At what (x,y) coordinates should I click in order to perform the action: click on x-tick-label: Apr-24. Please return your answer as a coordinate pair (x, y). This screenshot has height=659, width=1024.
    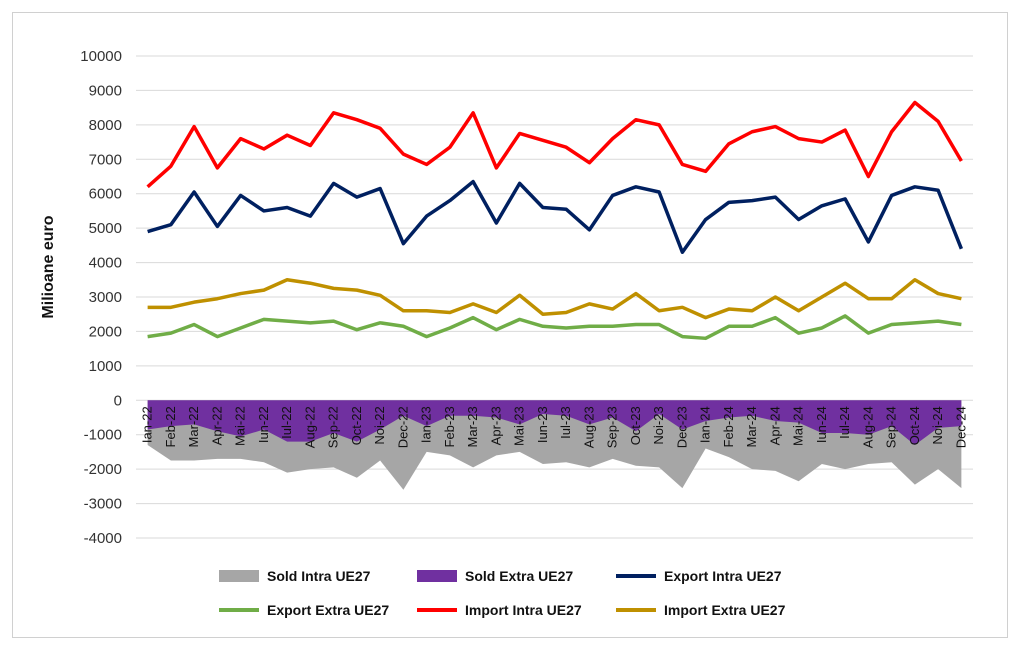
    Looking at the image, I should click on (774, 425).